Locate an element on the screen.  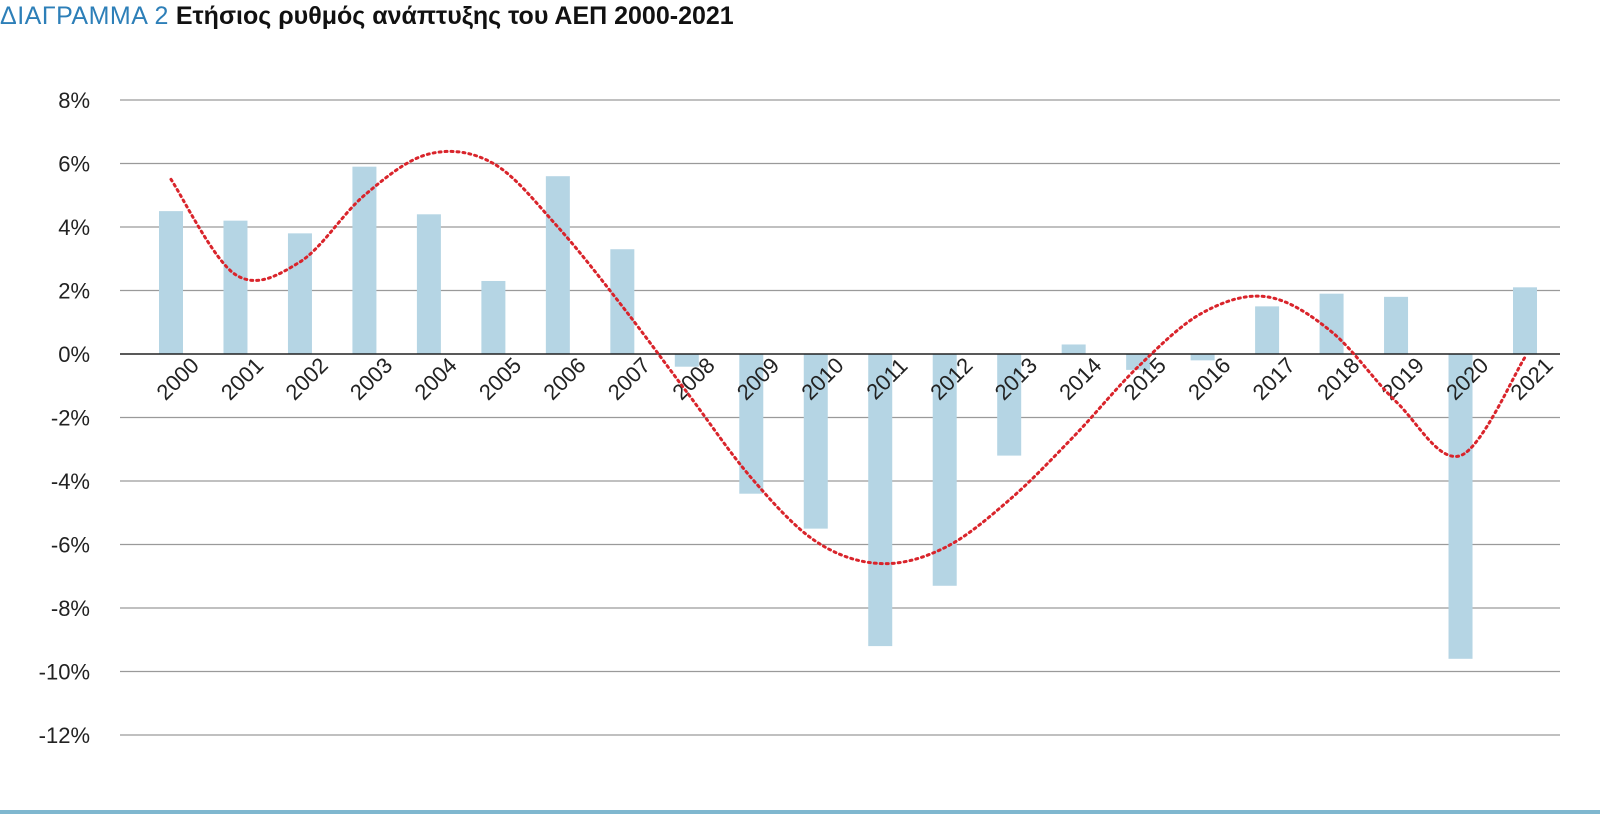
x-tick-label-2000: 2000 is located at coordinates (178, 379).